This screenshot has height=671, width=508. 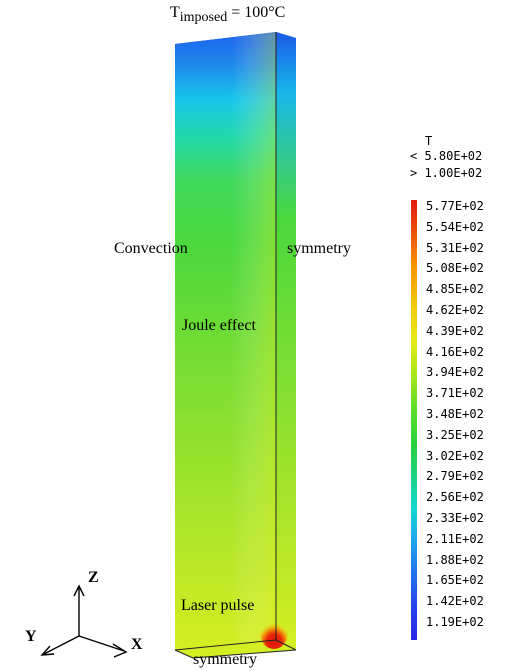 What do you see at coordinates (455, 476) in the screenshot?
I see `legend-value: 2.79E+02` at bounding box center [455, 476].